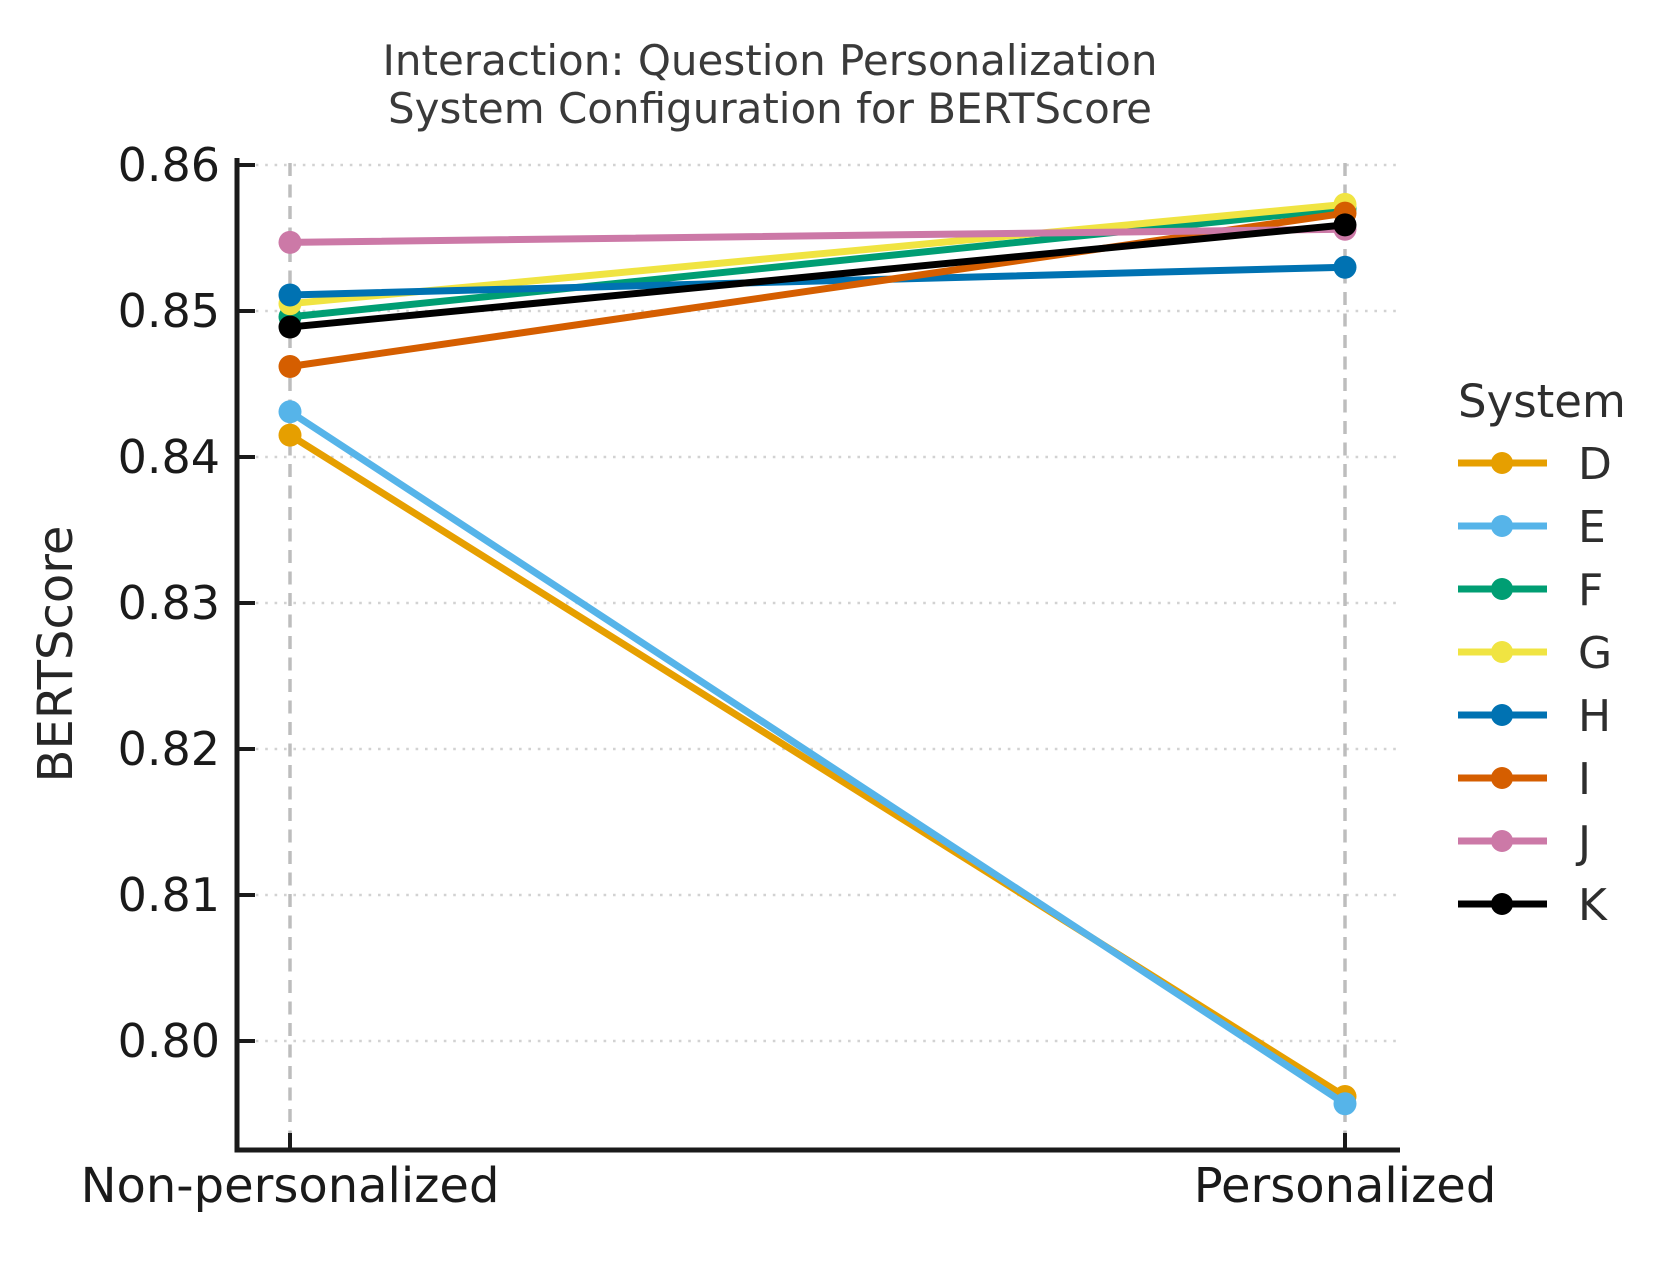  I want to click on series-line-K, so click(817, 276).